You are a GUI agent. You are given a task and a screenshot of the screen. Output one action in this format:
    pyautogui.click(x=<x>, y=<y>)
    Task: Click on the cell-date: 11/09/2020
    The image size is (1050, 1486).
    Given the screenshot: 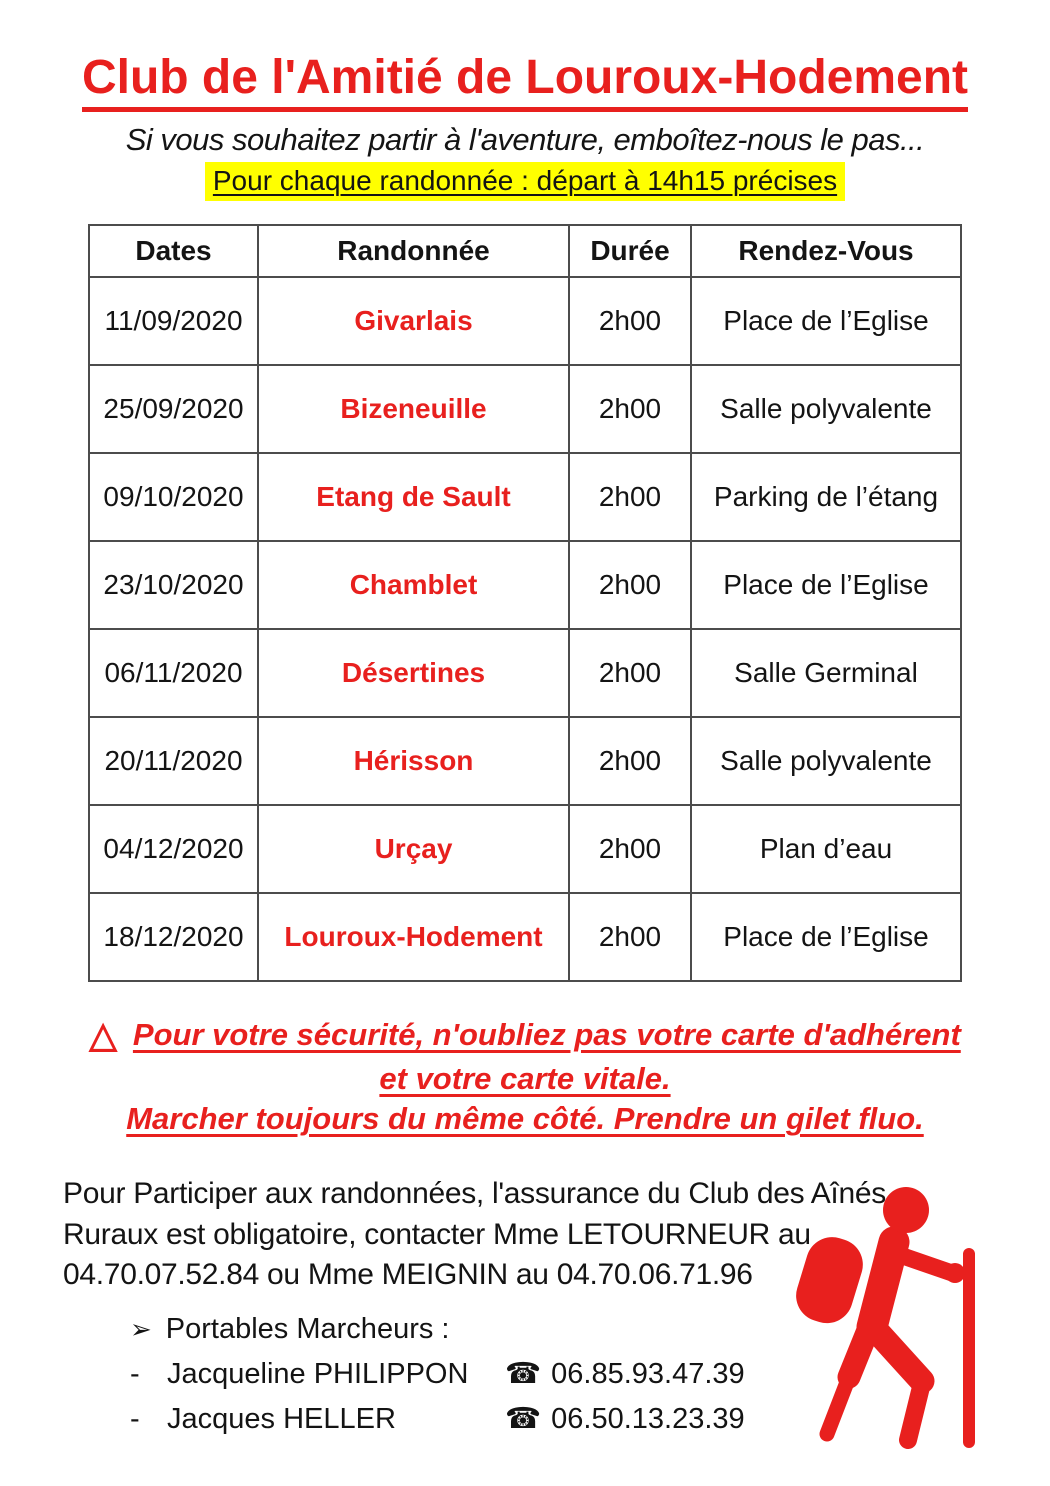 What is the action you would take?
    pyautogui.click(x=173, y=321)
    